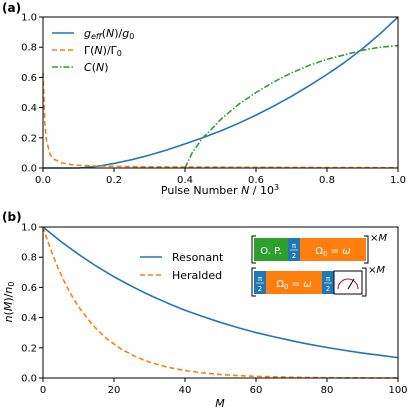  I want to click on legend-item-gamma: Γ(N)/Γ0, so click(87, 51).